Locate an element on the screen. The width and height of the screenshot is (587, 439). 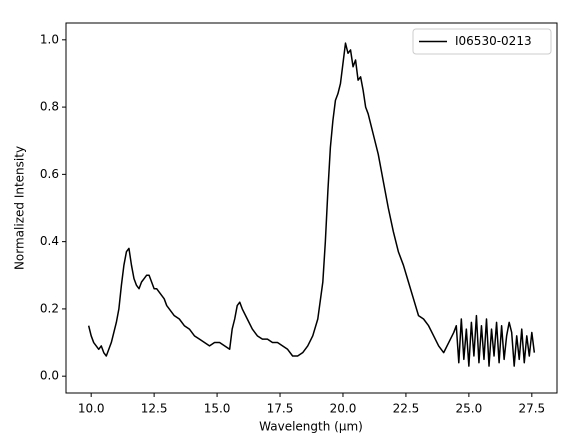
x-axis-label: Wavelength (μm) is located at coordinates (311, 427).